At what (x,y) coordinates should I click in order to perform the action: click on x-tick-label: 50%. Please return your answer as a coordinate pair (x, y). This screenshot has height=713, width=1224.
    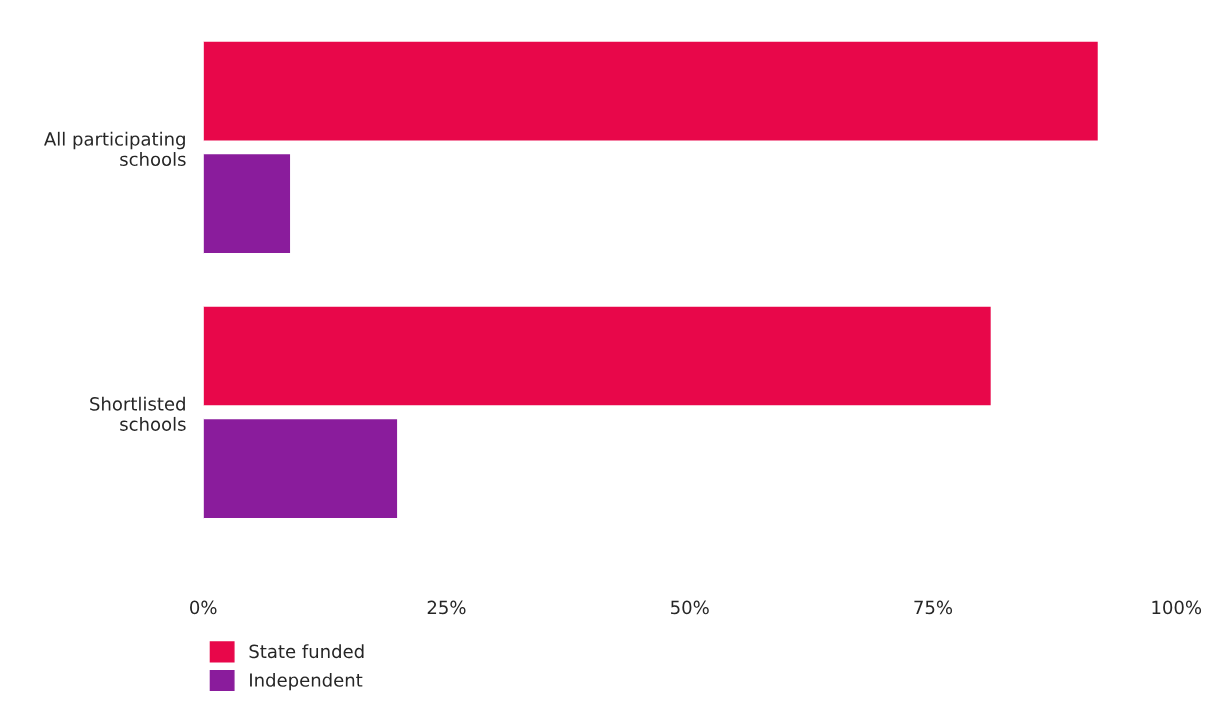
    Looking at the image, I should click on (690, 607).